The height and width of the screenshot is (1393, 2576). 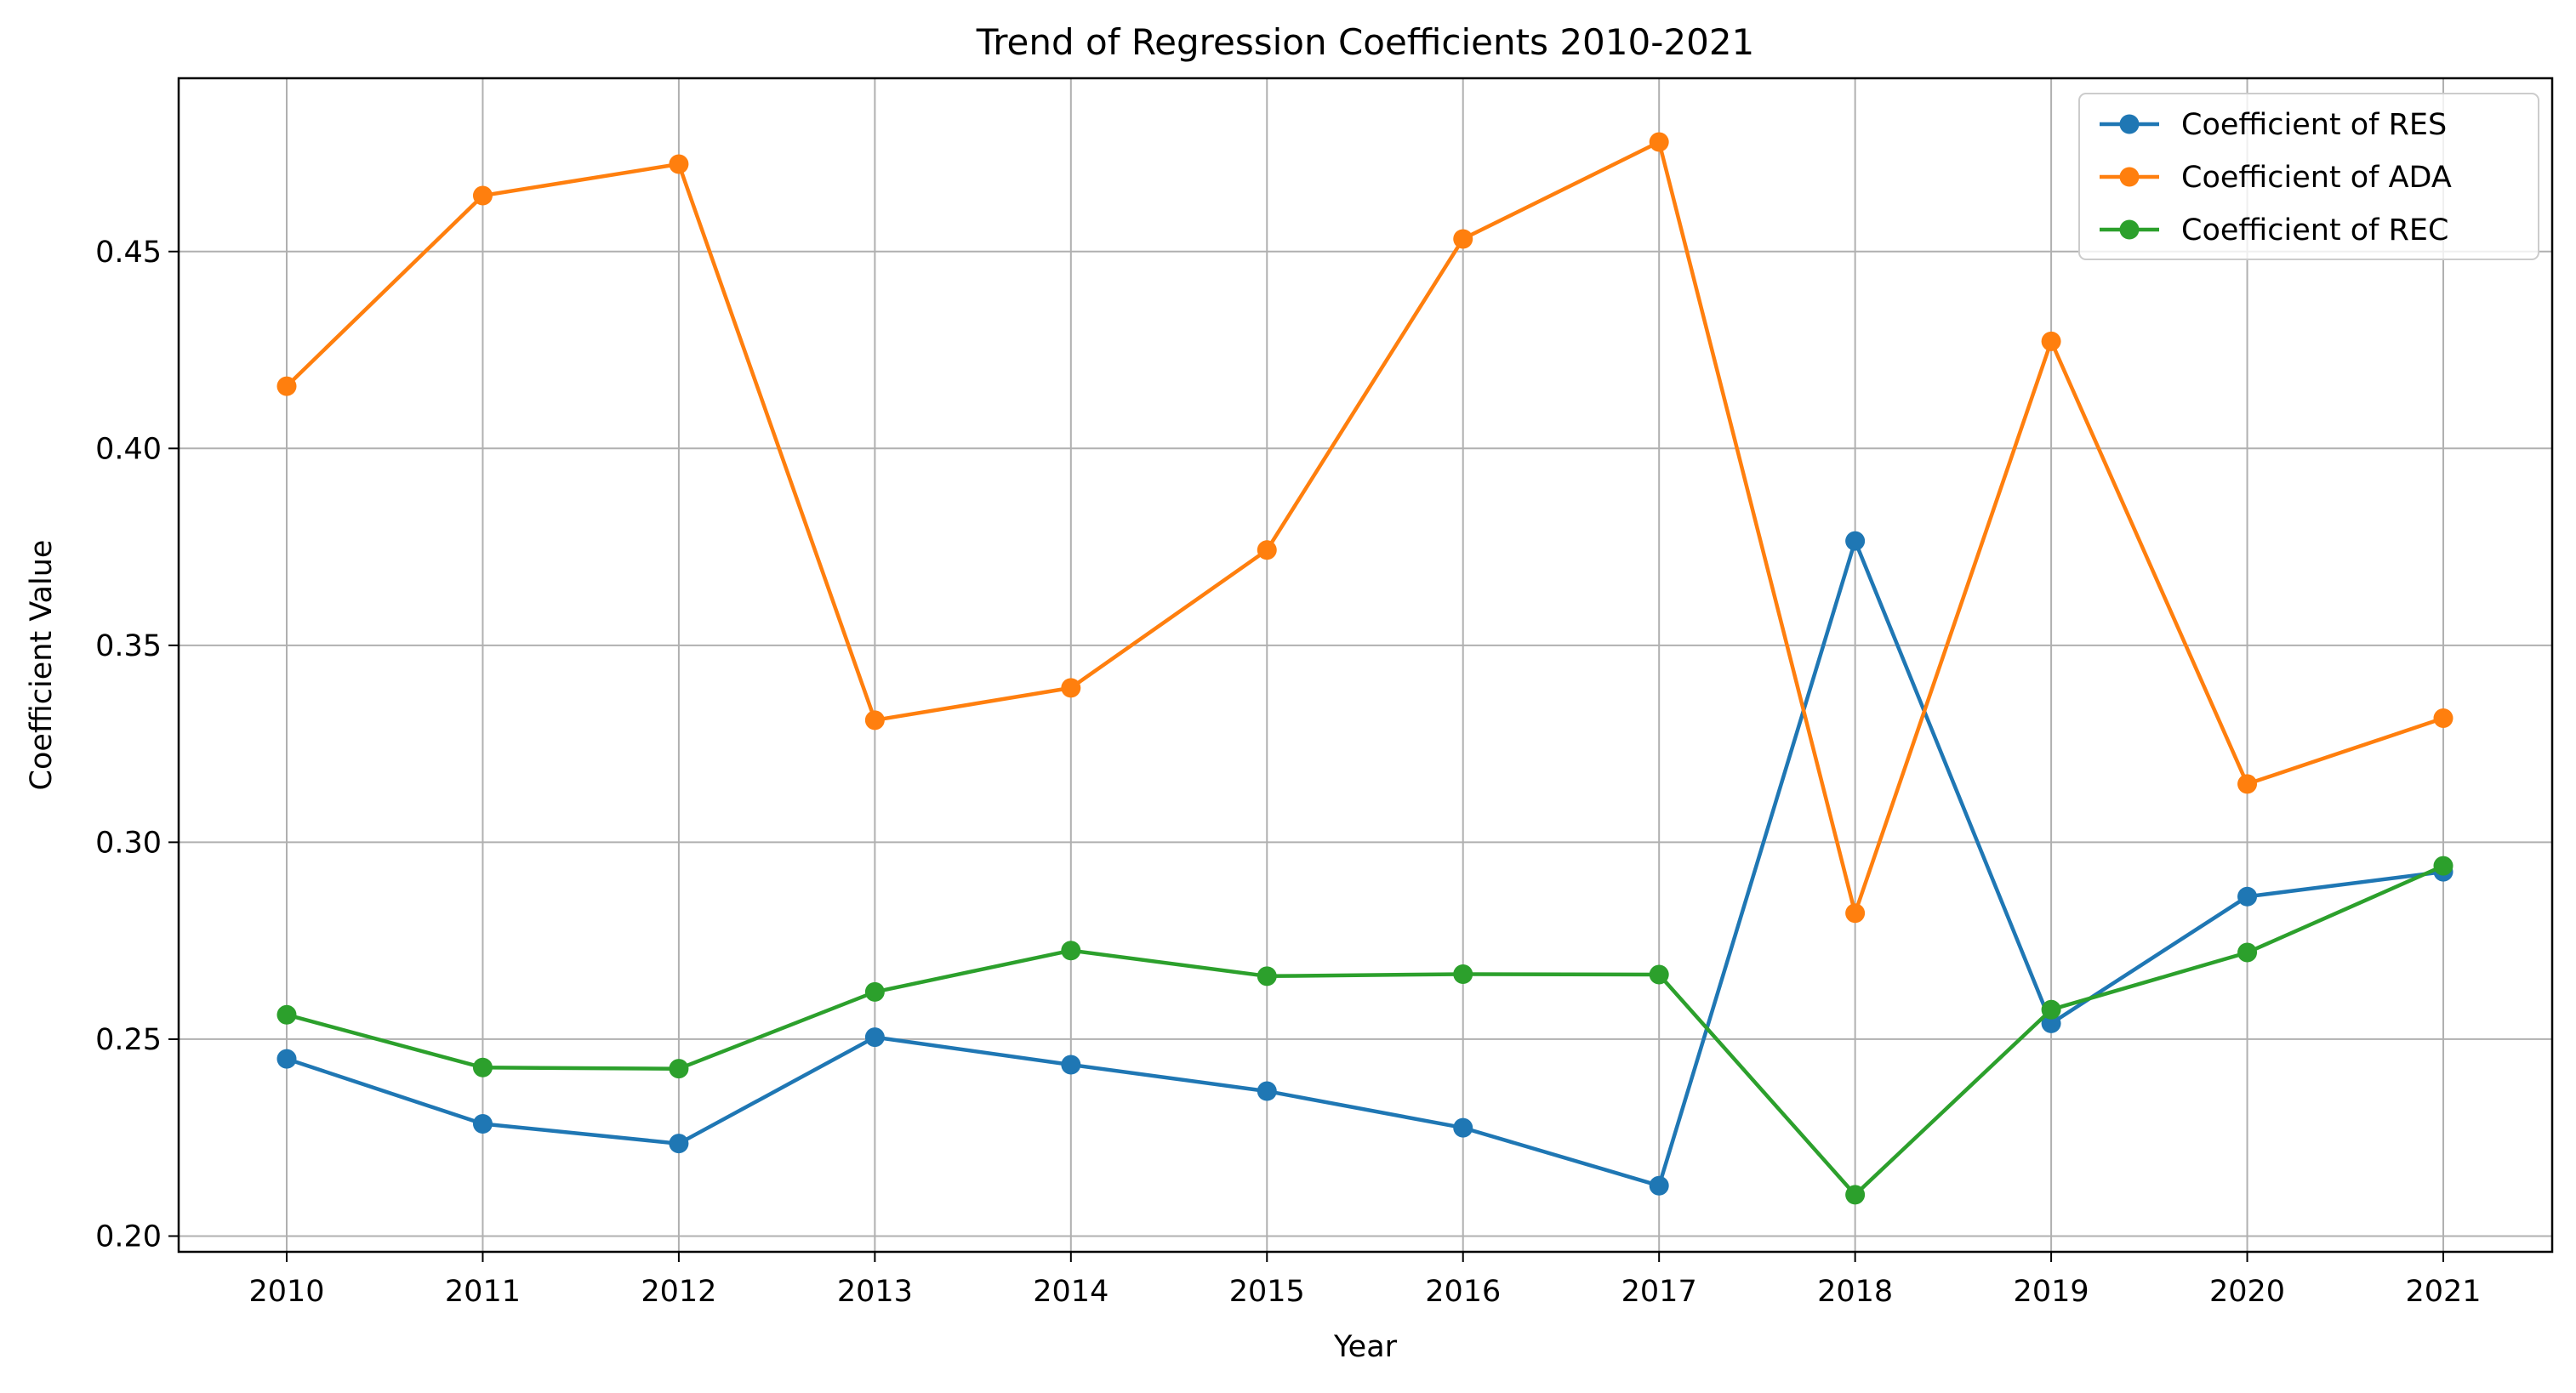 What do you see at coordinates (2314, 125) in the screenshot?
I see `legend-label: Coefficient of RES` at bounding box center [2314, 125].